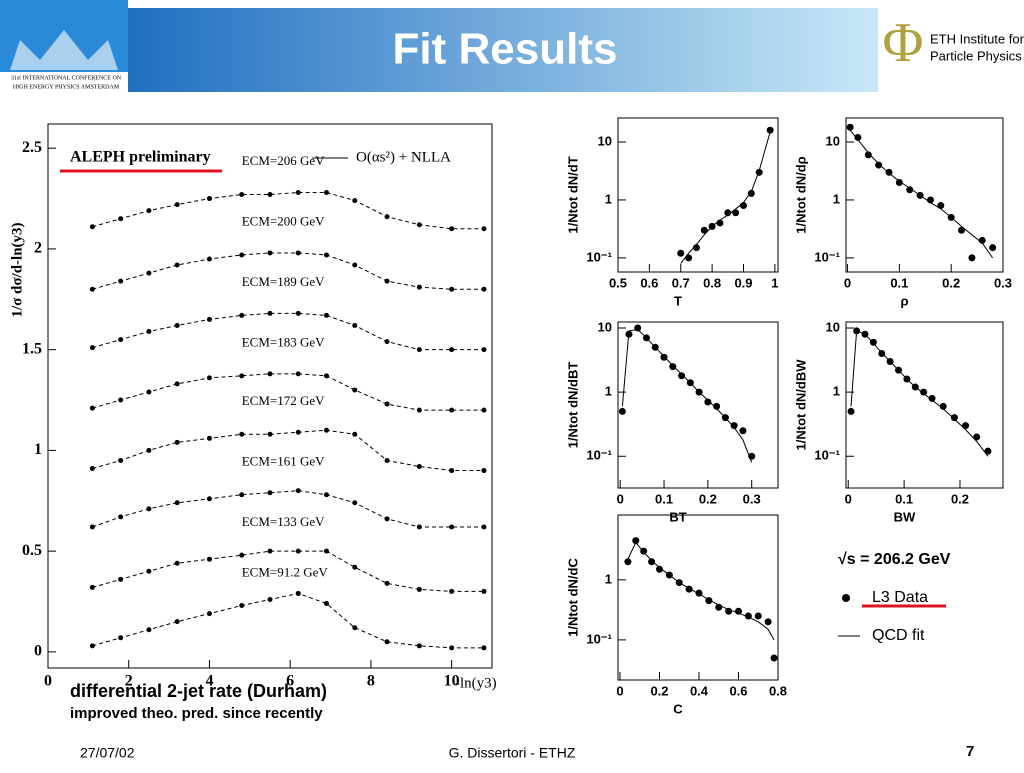 The width and height of the screenshot is (1024, 773). I want to click on x-tick-label: 0.7, so click(681, 282).